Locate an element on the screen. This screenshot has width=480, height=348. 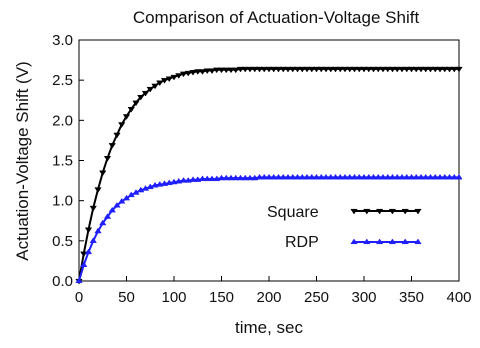
y-tick-label: 1.0 is located at coordinates (62, 201).